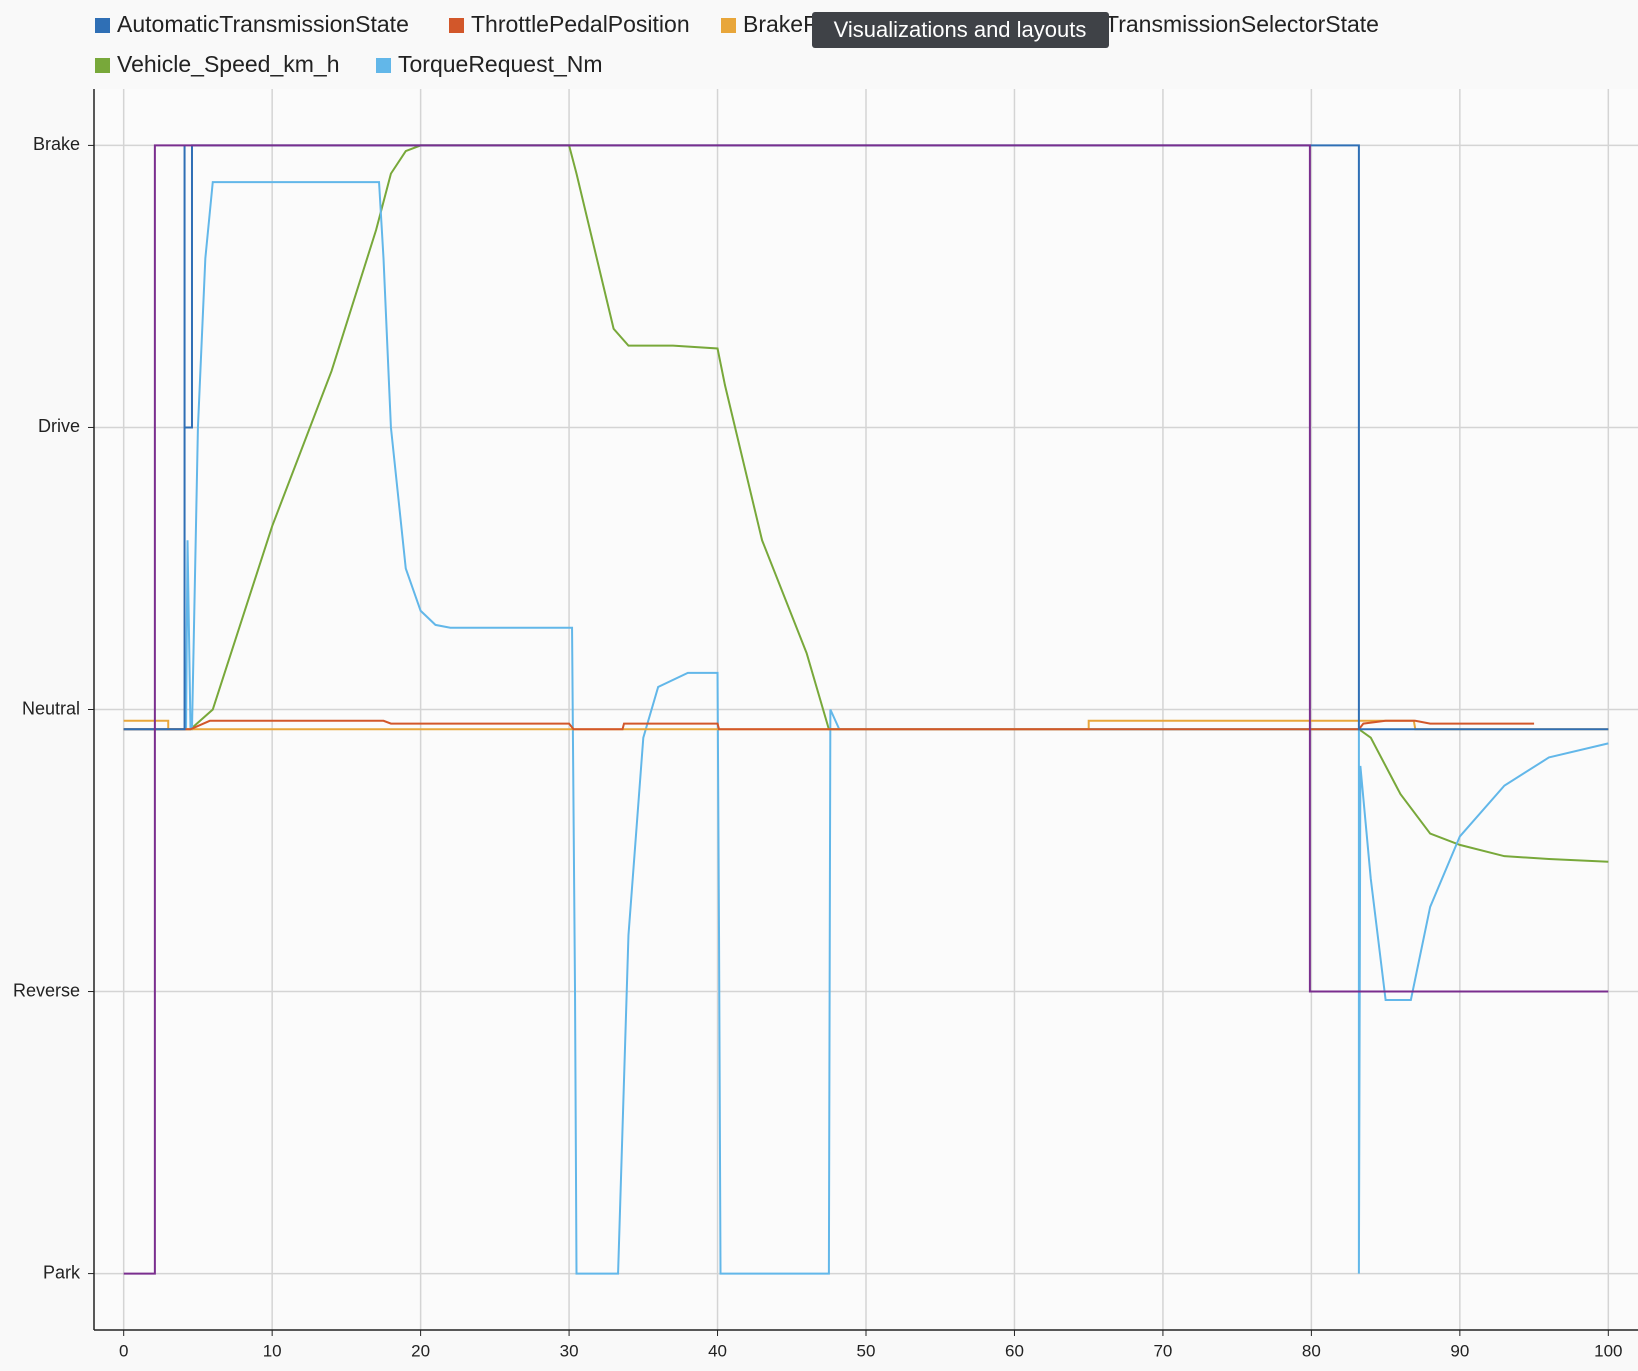  What do you see at coordinates (1014, 1350) in the screenshot?
I see `x-tick-label: 60` at bounding box center [1014, 1350].